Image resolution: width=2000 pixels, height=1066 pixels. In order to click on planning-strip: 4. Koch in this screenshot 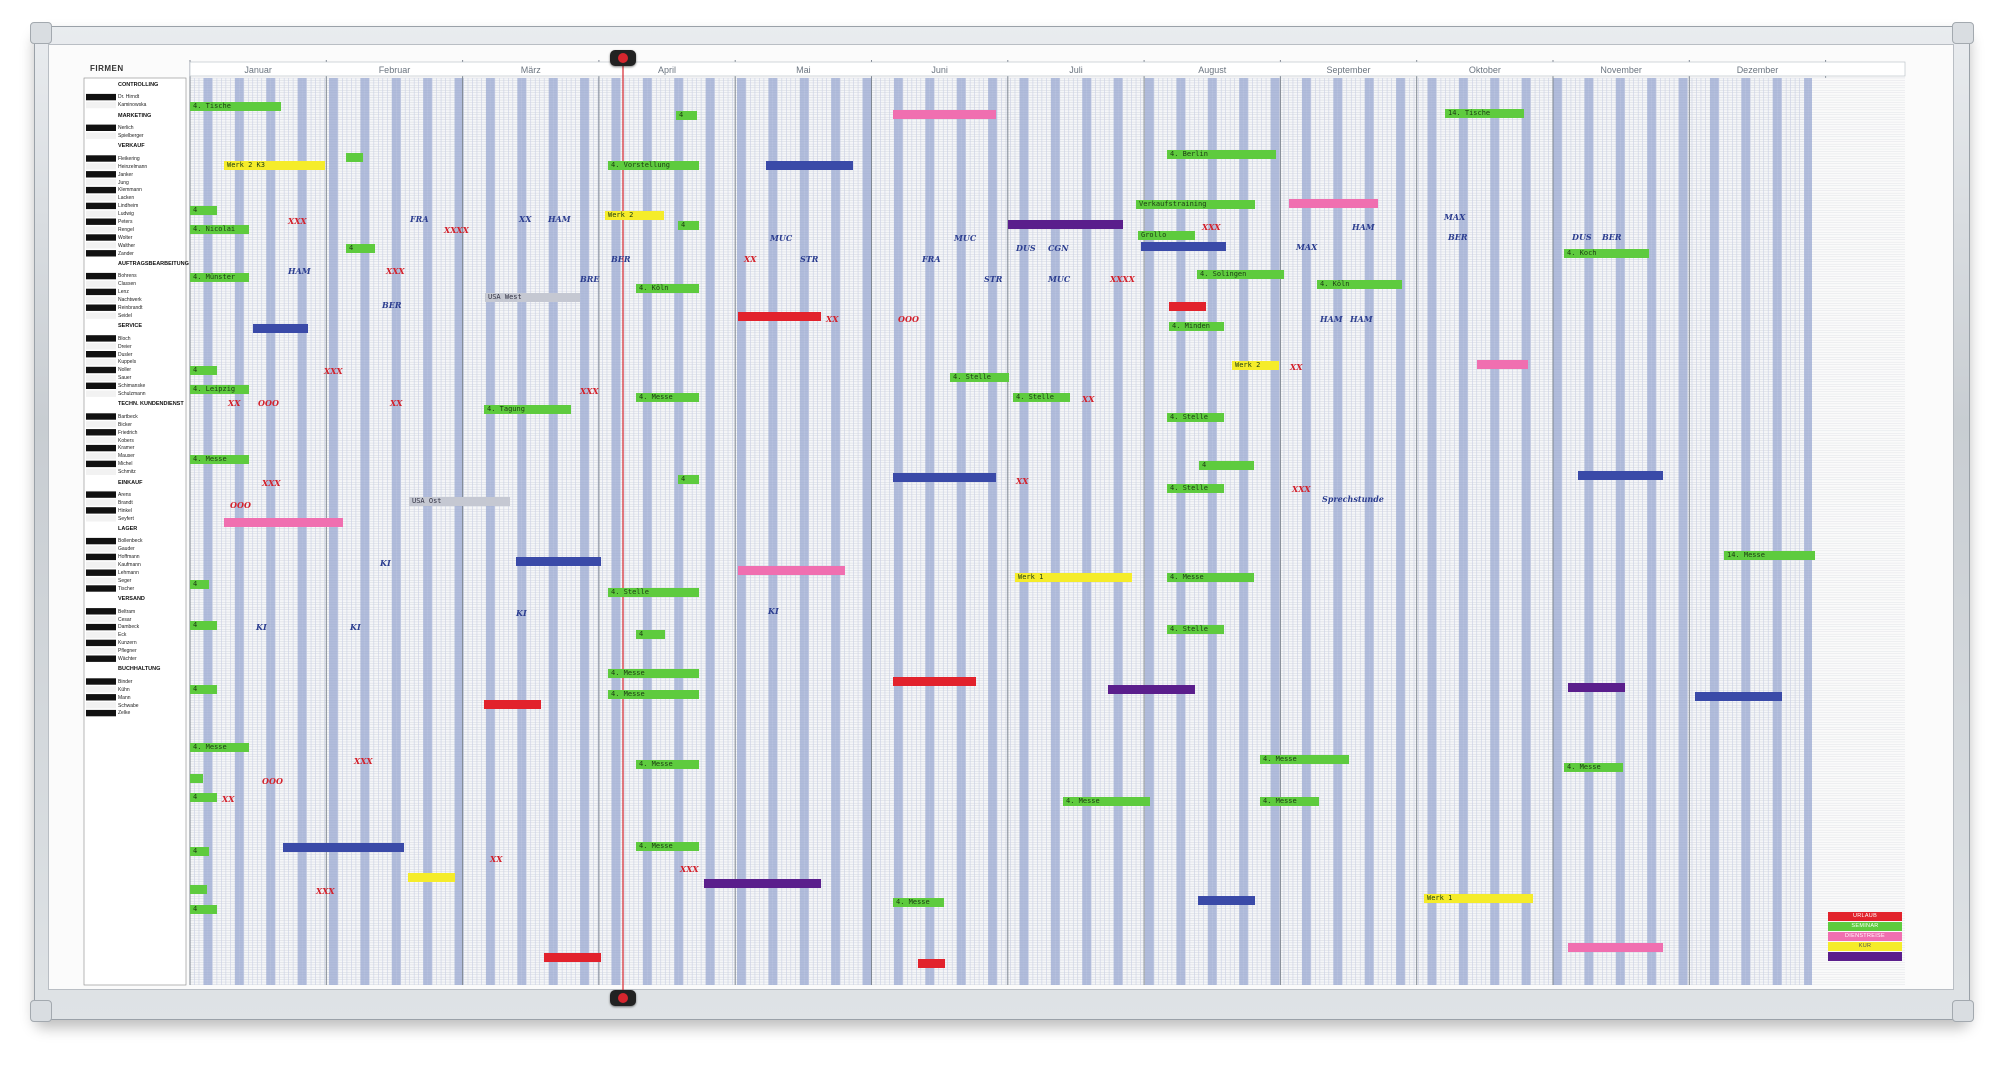, I will do `click(1606, 253)`.